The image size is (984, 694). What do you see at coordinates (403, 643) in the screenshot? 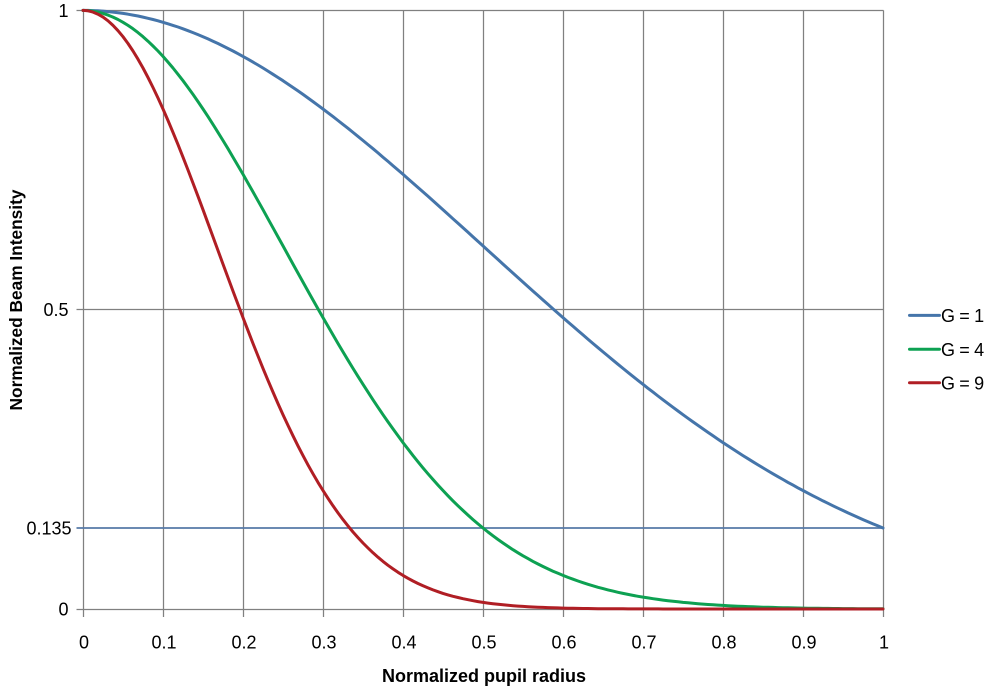
I see `svg-text: 0.4` at bounding box center [403, 643].